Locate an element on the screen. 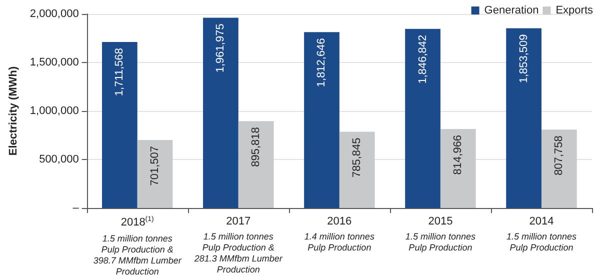 Image resolution: width=598 pixels, height=280 pixels. data-label: 1,961,975 is located at coordinates (220, 48).